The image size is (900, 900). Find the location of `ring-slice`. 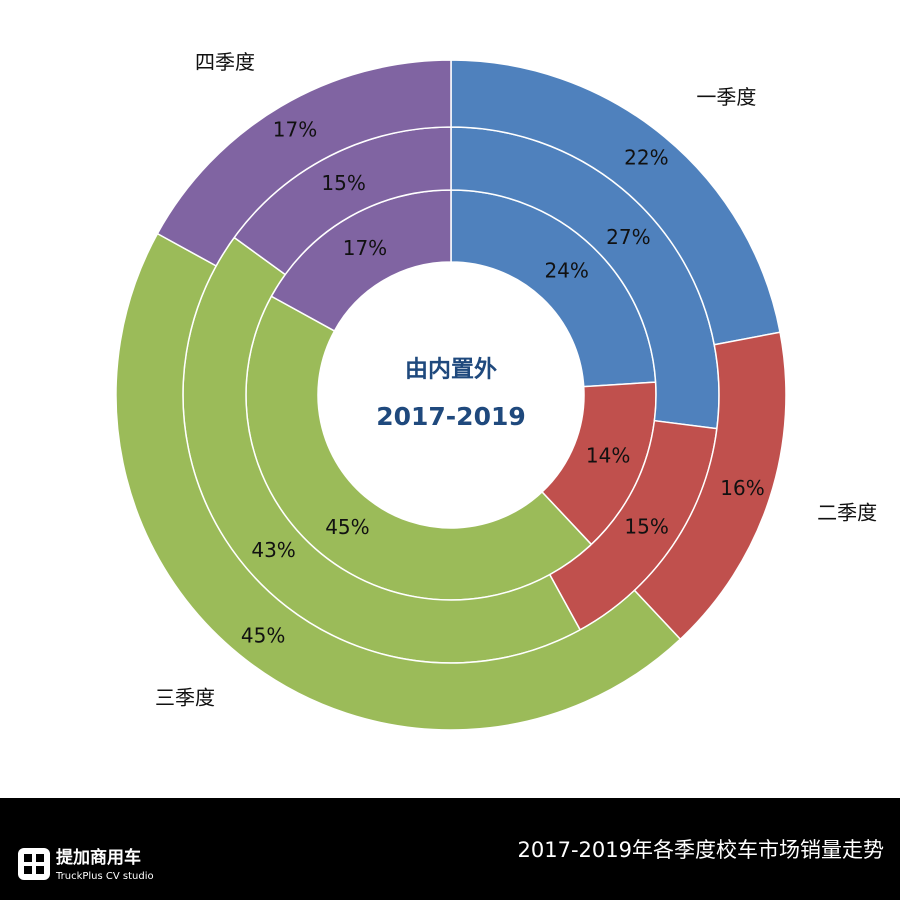

ring-slice is located at coordinates (304, 163).